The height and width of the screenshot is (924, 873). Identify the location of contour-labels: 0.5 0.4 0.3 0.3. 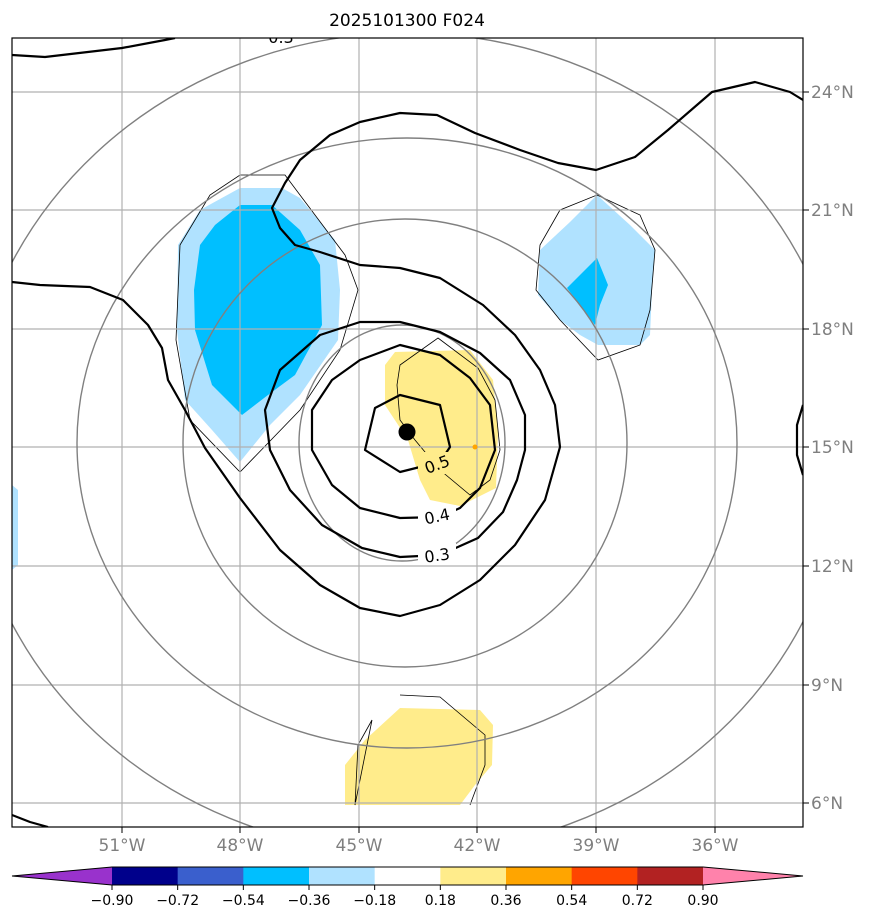
(359, 297).